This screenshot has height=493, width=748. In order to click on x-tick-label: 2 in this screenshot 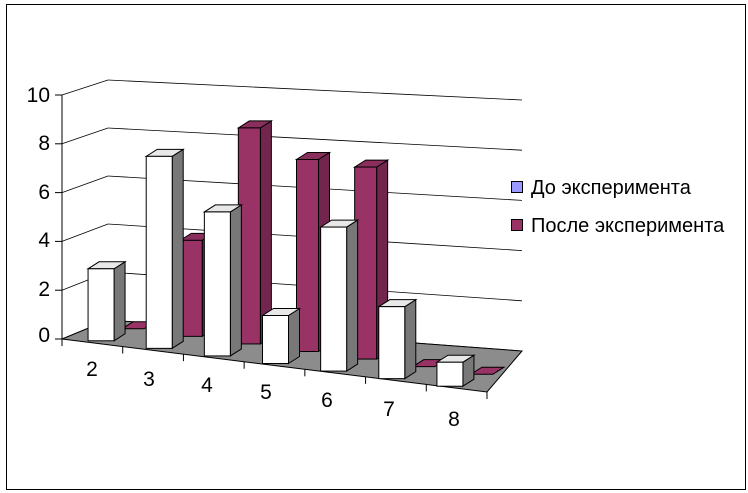, I will do `click(92, 369)`.